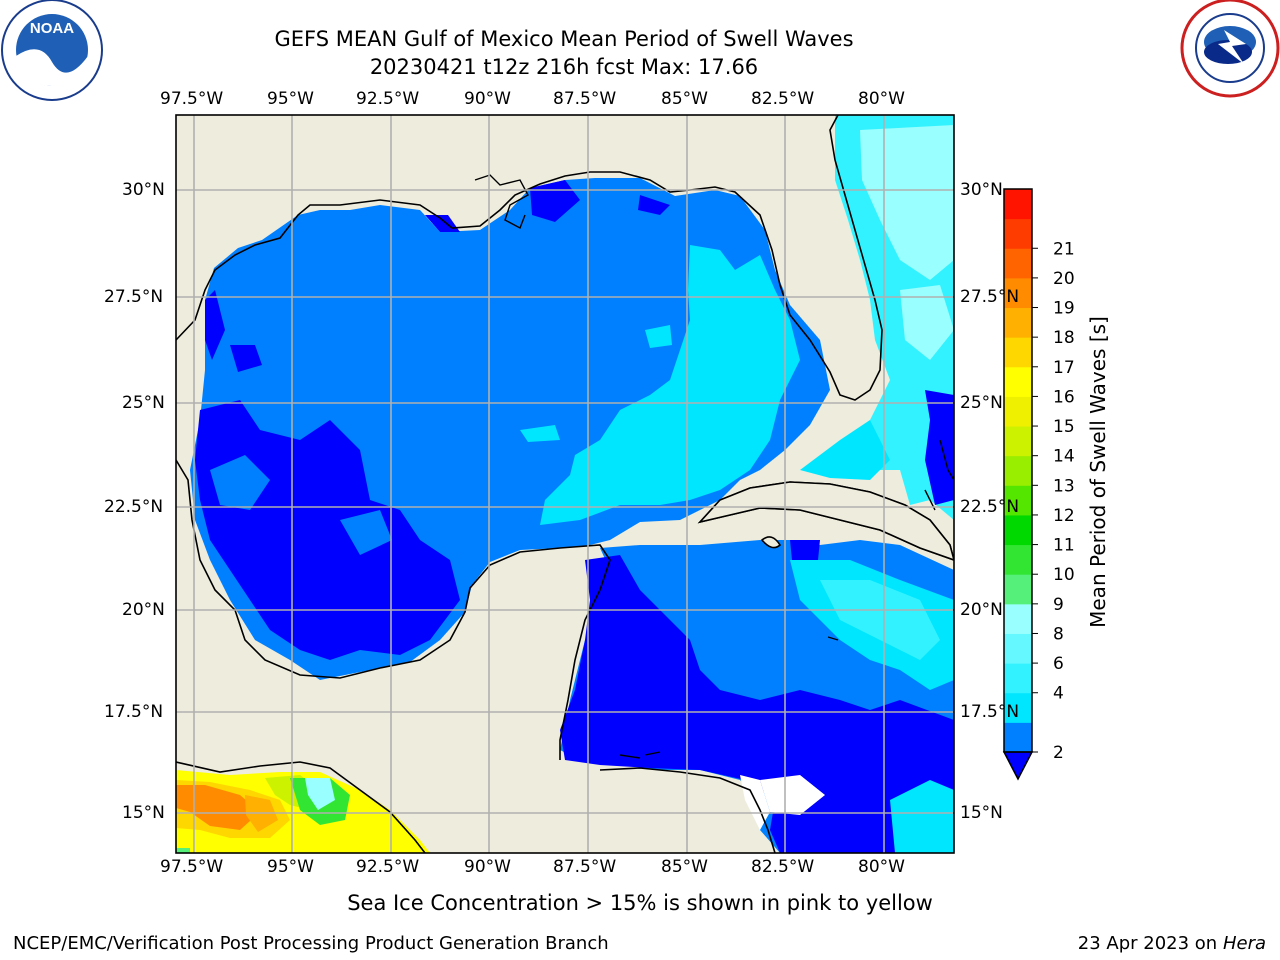 Image resolution: width=1280 pixels, height=960 pixels. Describe the element at coordinates (881, 99) in the screenshot. I see `lon-label-top: 80°W` at that location.